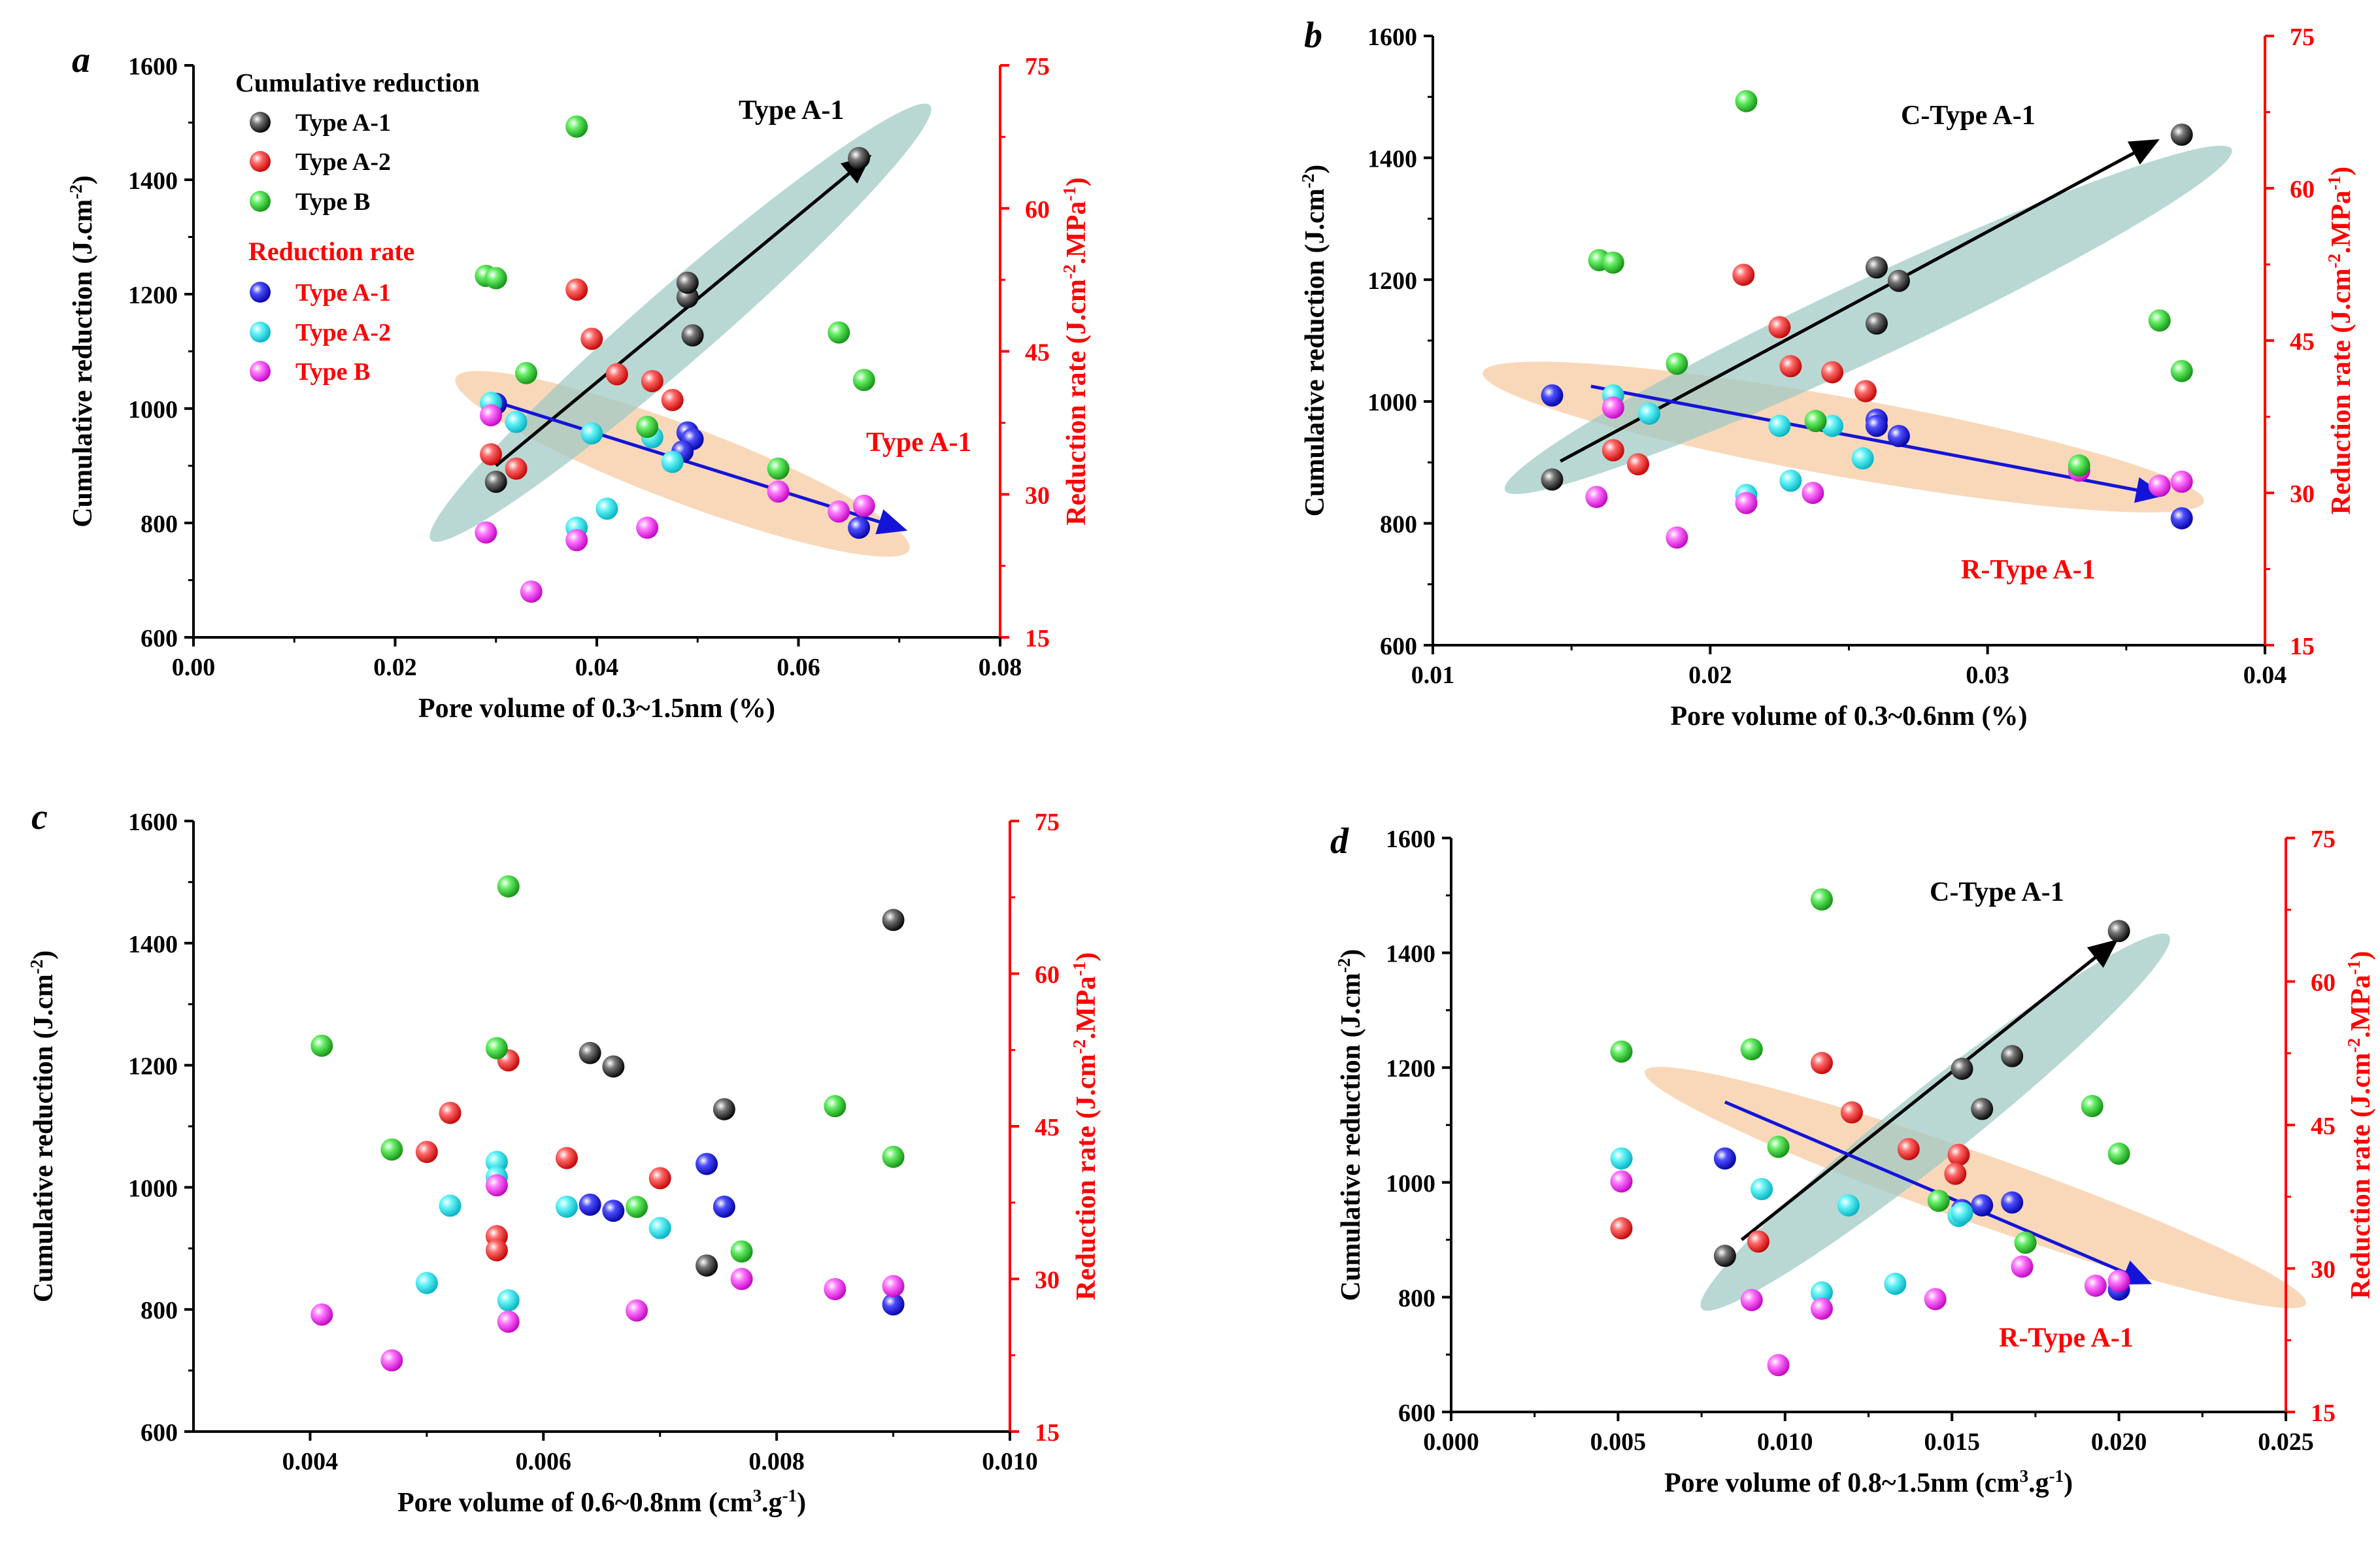  I want to click on trend-arrow-cumulative, so click(1860, 301).